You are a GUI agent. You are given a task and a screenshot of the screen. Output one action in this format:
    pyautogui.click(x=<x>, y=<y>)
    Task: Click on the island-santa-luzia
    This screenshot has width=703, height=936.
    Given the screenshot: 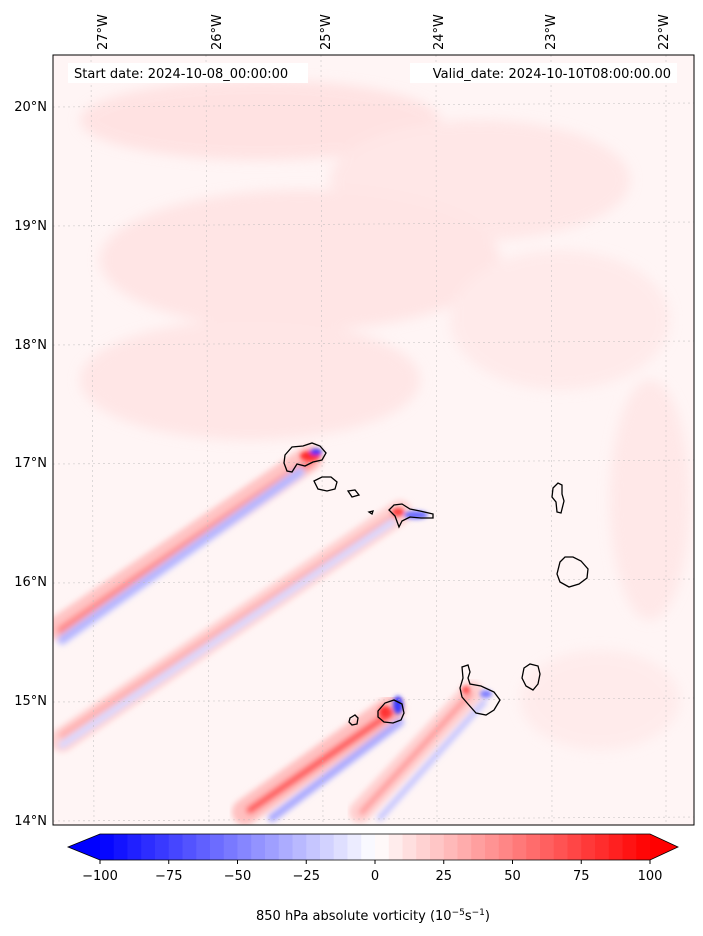 What is the action you would take?
    pyautogui.click(x=353, y=493)
    